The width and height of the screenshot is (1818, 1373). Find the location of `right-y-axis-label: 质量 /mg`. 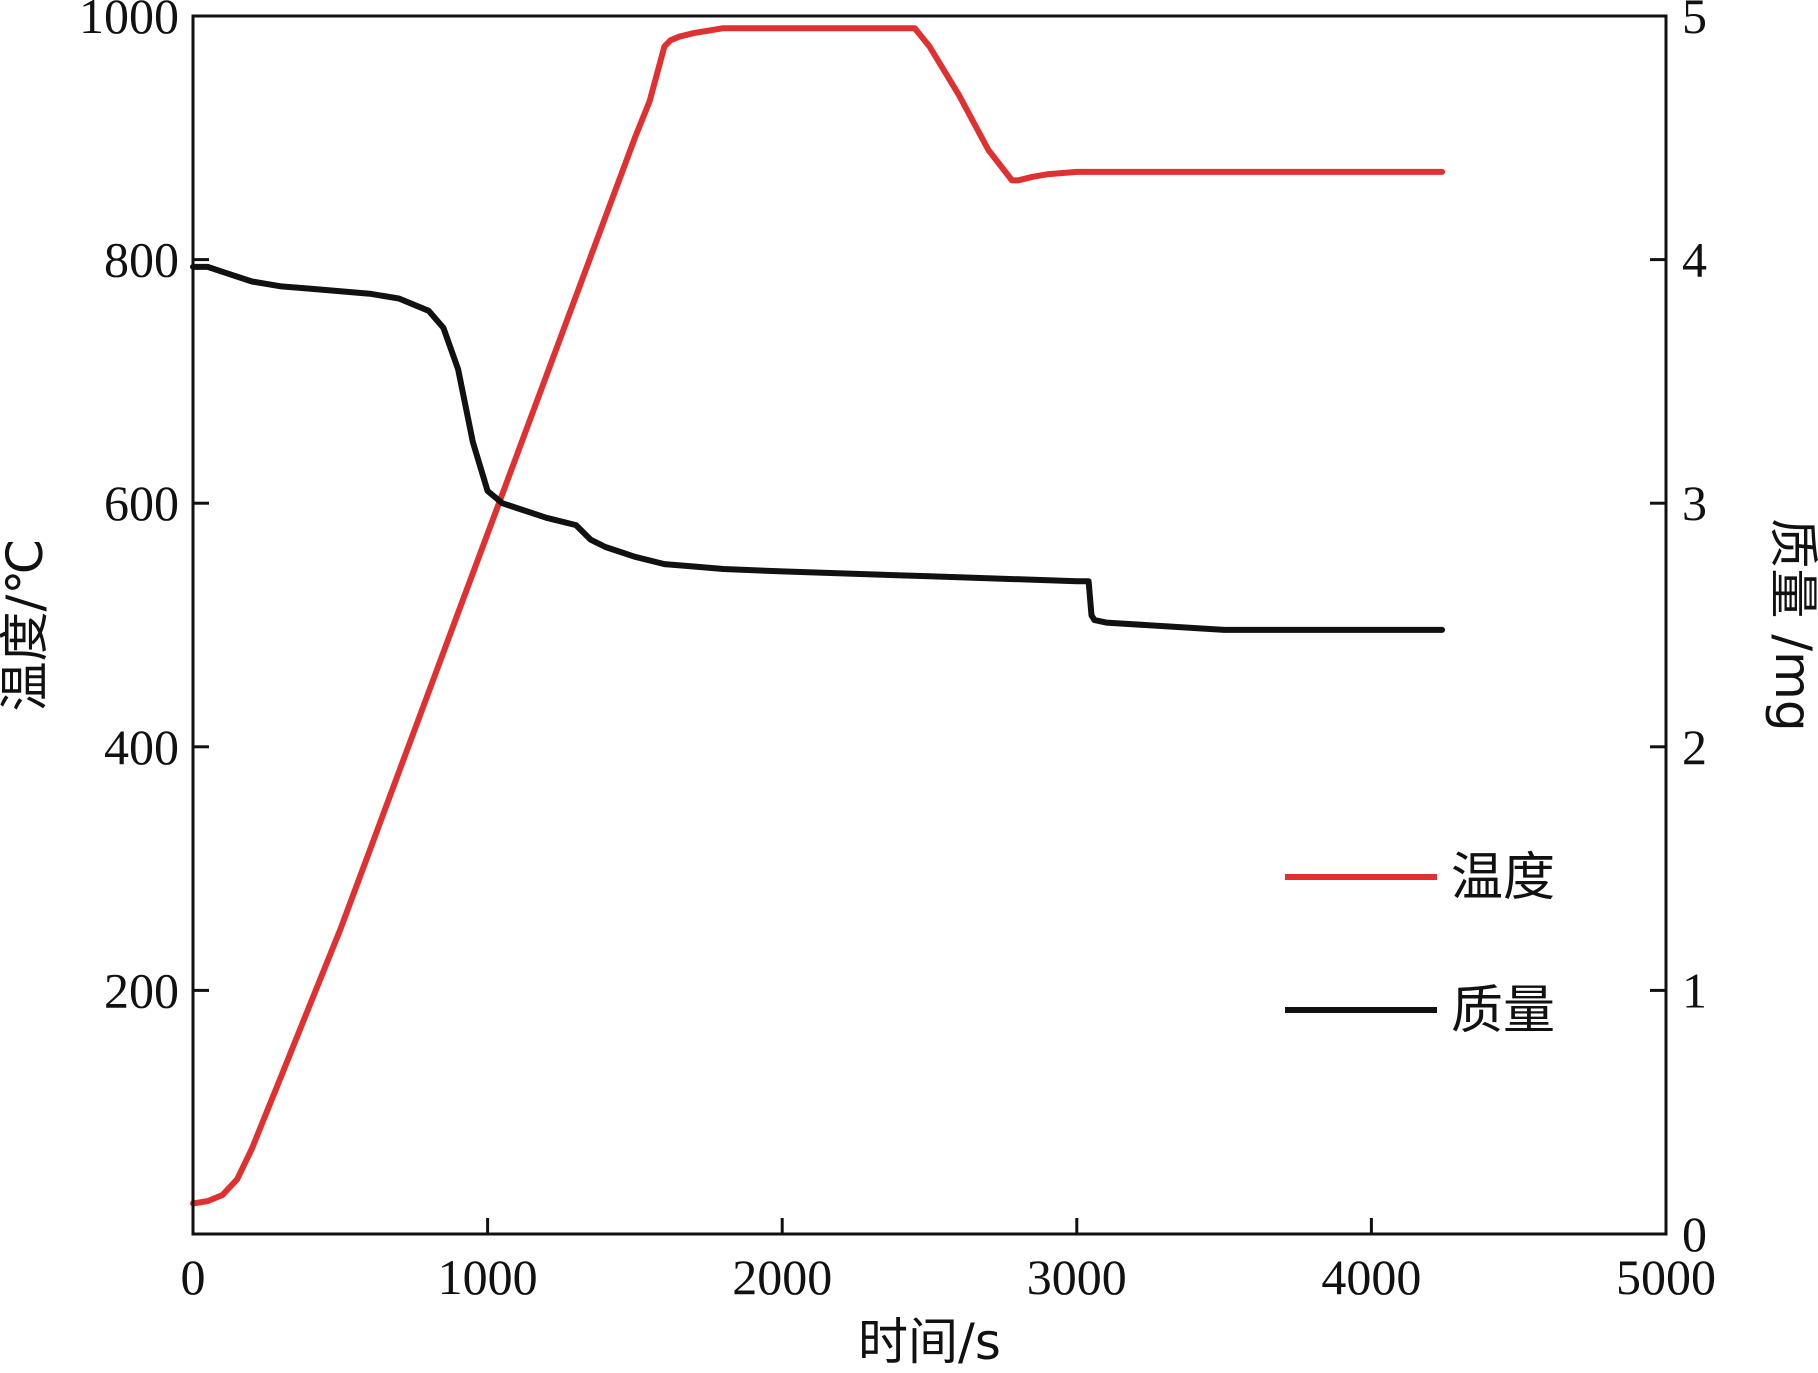

right-y-axis-label: 质量 /mg is located at coordinates (1791, 624).